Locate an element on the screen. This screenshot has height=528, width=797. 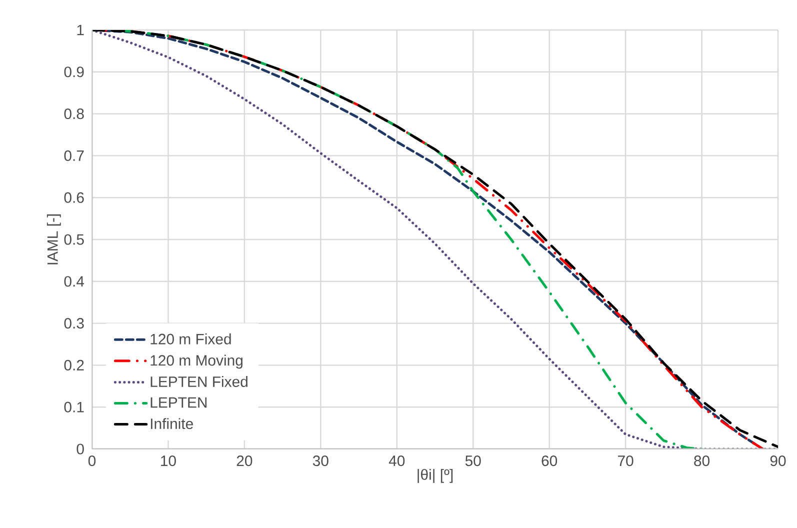
y-tick-label: 0.8 is located at coordinates (74, 114).